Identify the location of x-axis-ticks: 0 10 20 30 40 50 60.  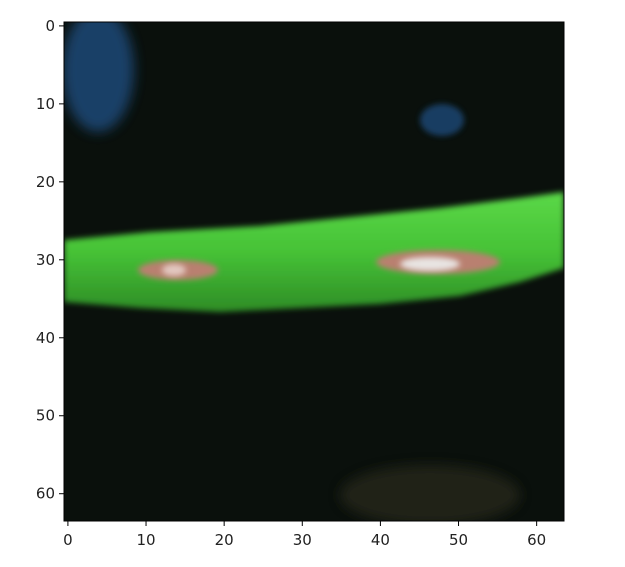
(304, 535).